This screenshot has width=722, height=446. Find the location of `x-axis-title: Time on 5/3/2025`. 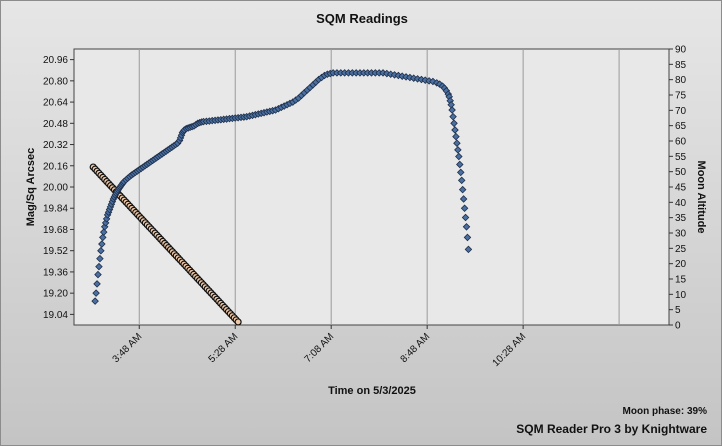

x-axis-title: Time on 5/3/2025 is located at coordinates (372, 391).